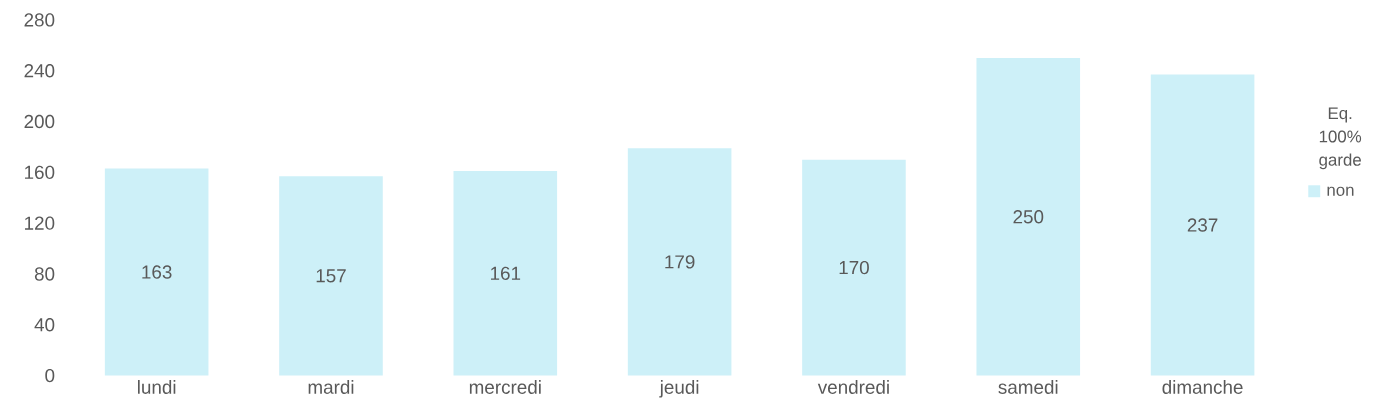 The width and height of the screenshot is (1374, 415). I want to click on x-tick-label: lundi, so click(157, 386).